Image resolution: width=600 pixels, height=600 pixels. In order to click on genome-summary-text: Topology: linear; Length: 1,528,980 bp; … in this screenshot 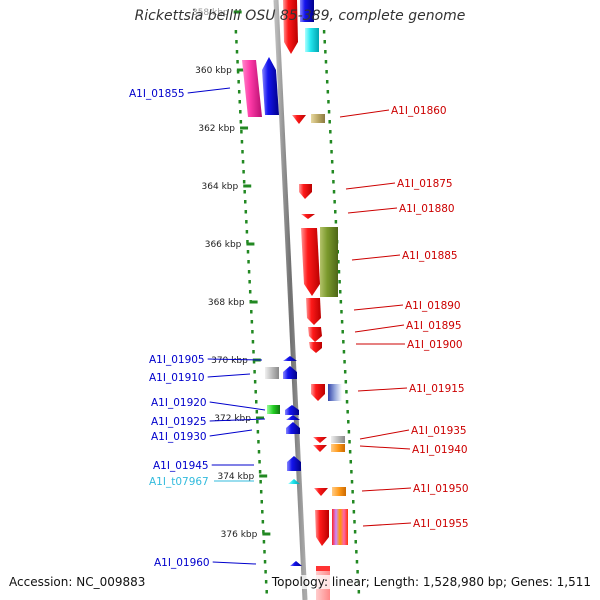, I will do `click(431, 582)`.